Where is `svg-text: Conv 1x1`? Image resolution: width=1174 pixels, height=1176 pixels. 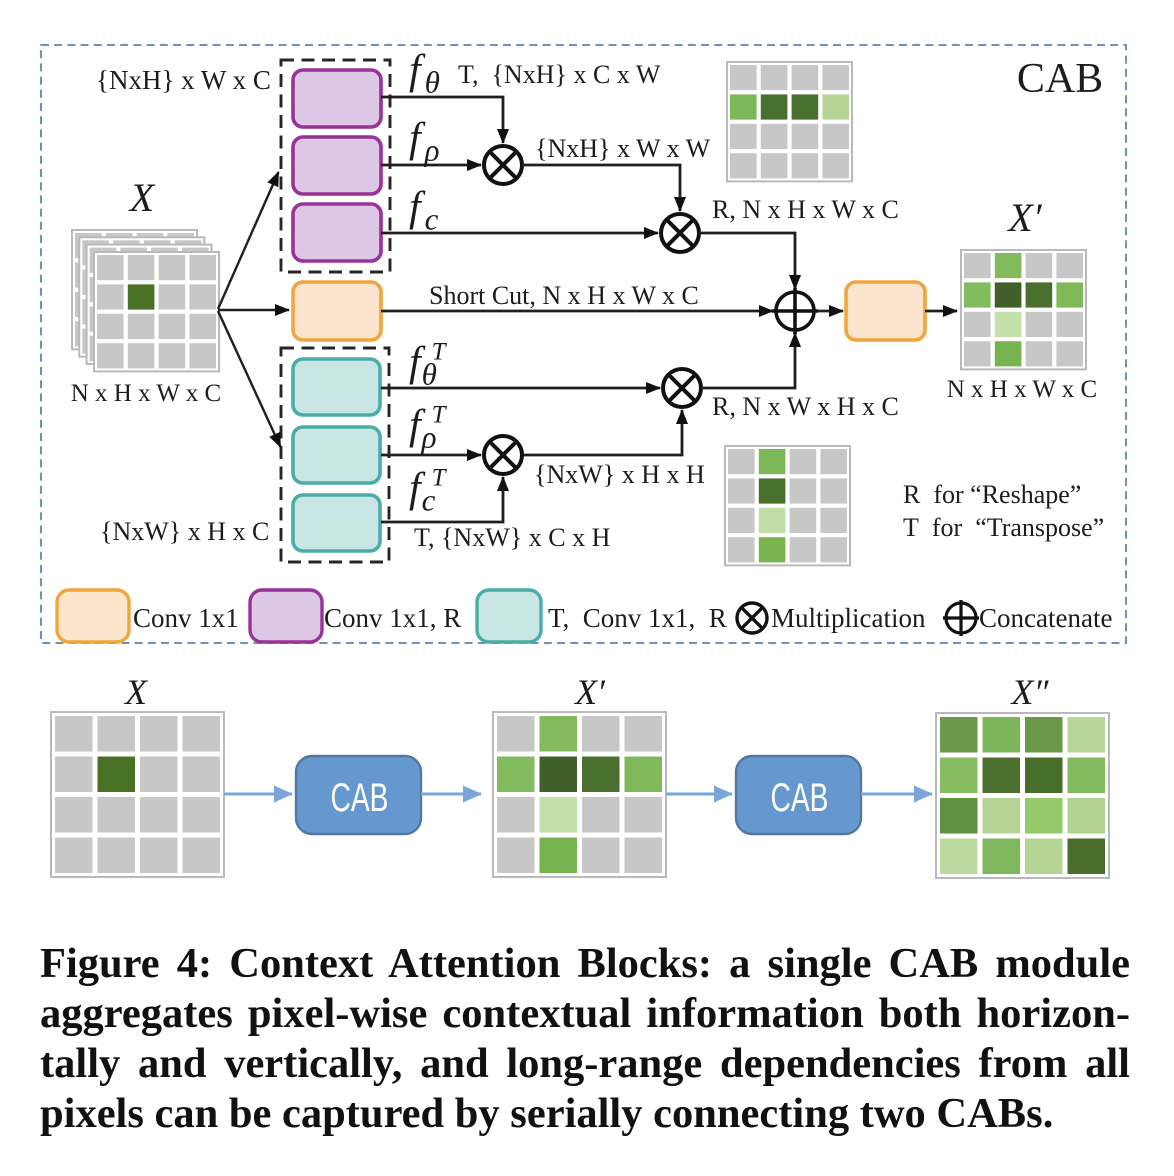 svg-text: Conv 1x1 is located at coordinates (186, 618).